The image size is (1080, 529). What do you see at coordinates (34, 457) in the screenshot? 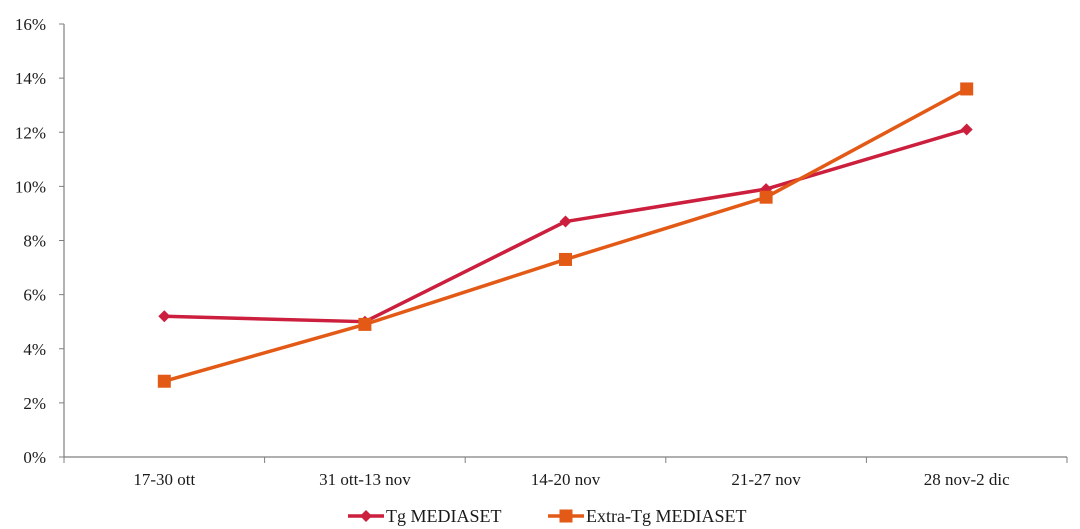
I see `y-tick-label: 0%` at bounding box center [34, 457].